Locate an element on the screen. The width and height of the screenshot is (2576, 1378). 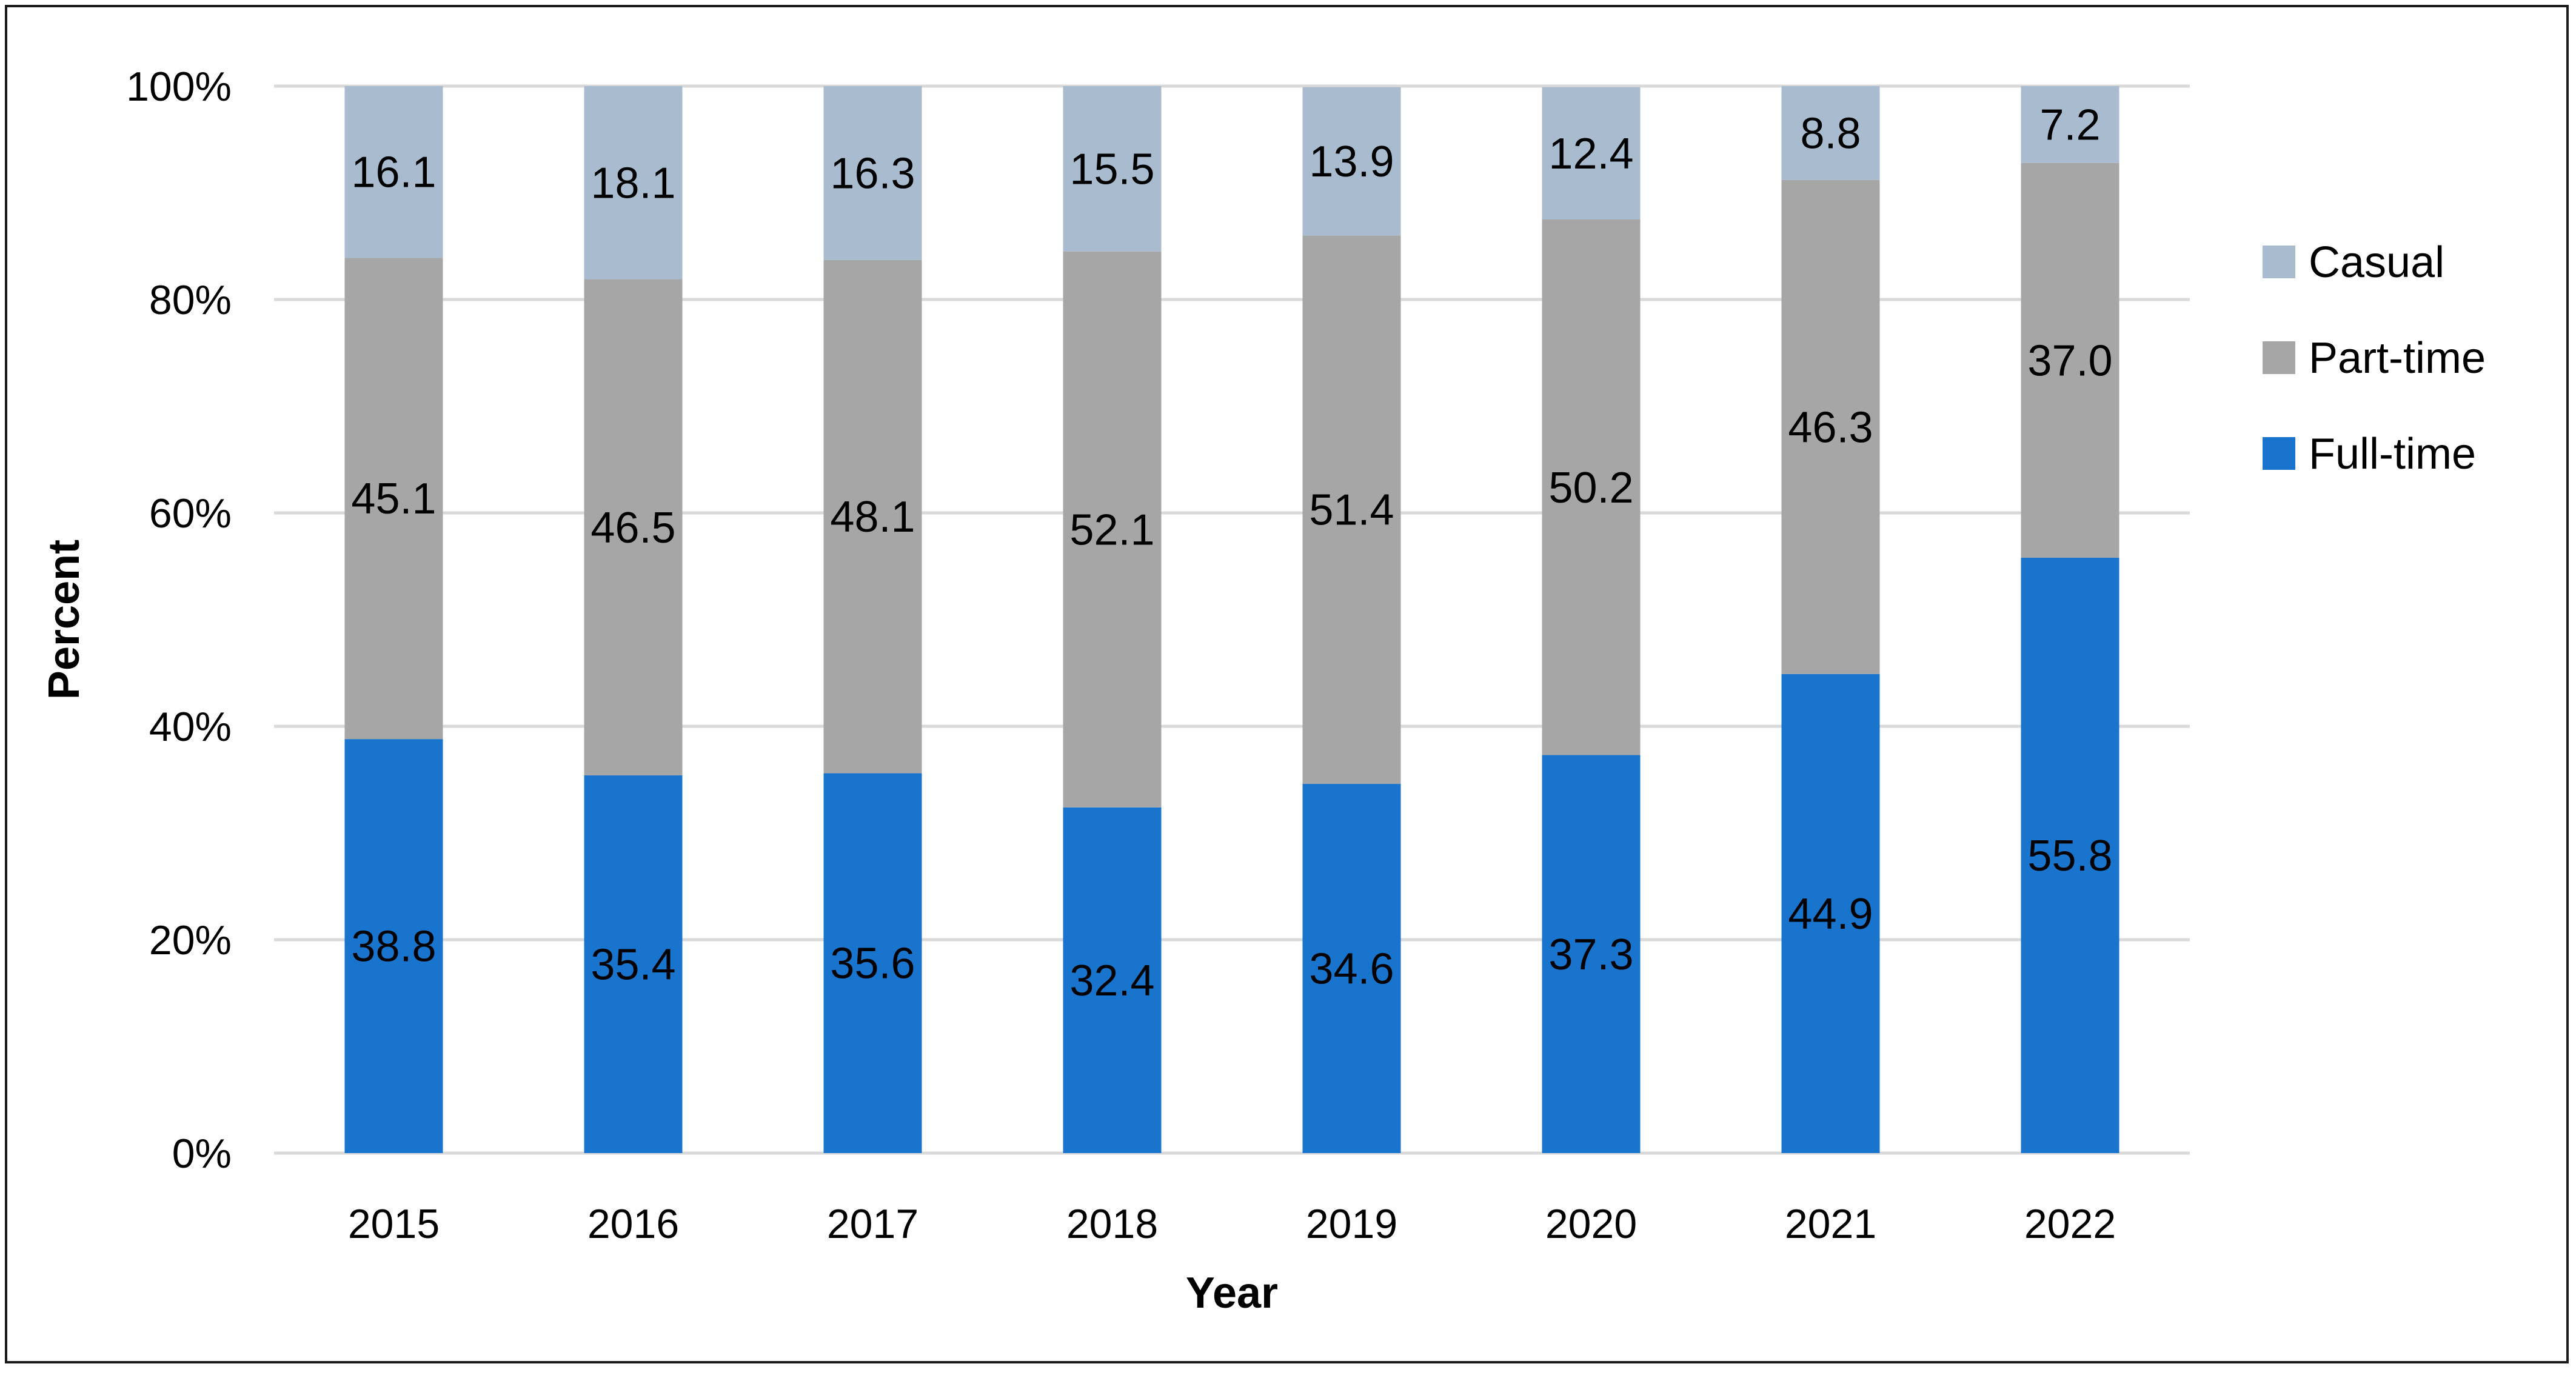
legend-label: Full-time is located at coordinates (2392, 454).